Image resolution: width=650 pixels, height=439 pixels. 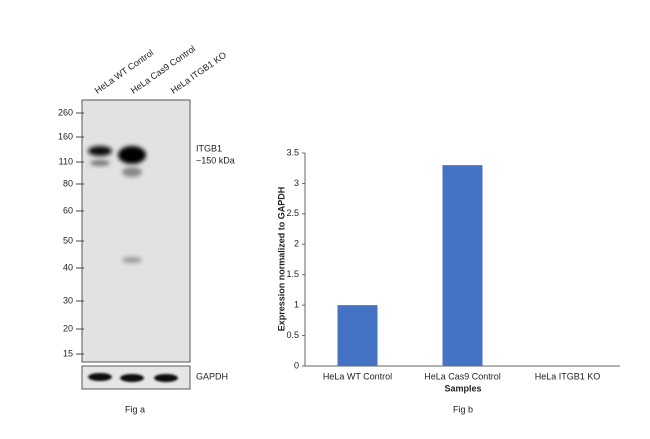 What do you see at coordinates (68, 353) in the screenshot?
I see `marker-label: 15` at bounding box center [68, 353].